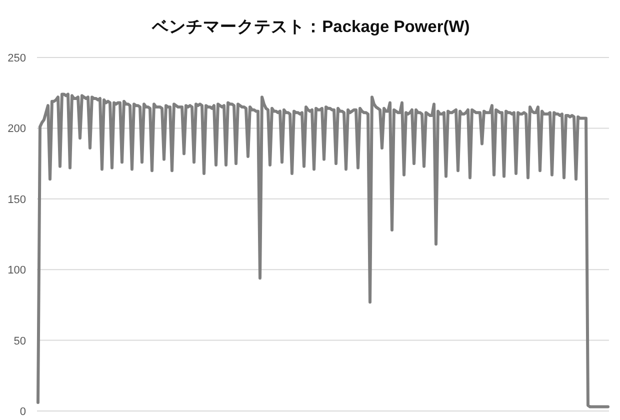 This screenshot has height=420, width=620. I want to click on y-tick-label: 150, so click(17, 200).